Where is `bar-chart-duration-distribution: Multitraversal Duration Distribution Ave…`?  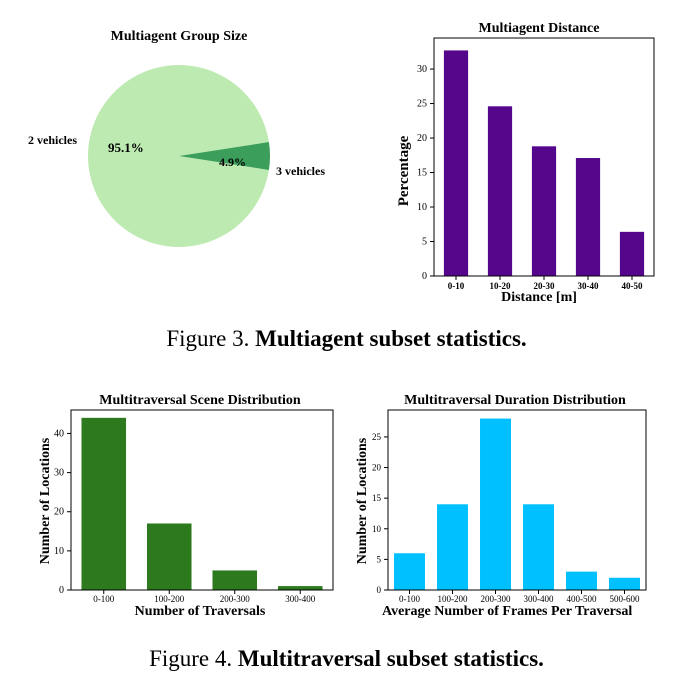
bar-chart-duration-distribution: Multitraversal Duration Distribution Ave… is located at coordinates (501, 506).